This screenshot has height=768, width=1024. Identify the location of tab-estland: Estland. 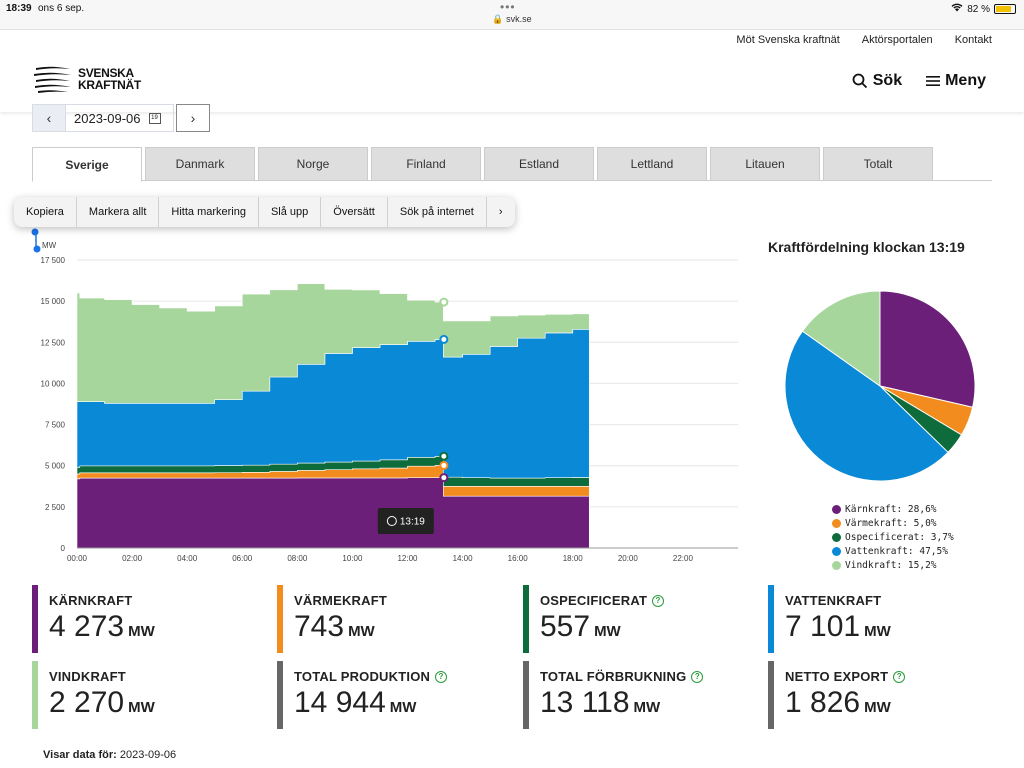
(539, 163).